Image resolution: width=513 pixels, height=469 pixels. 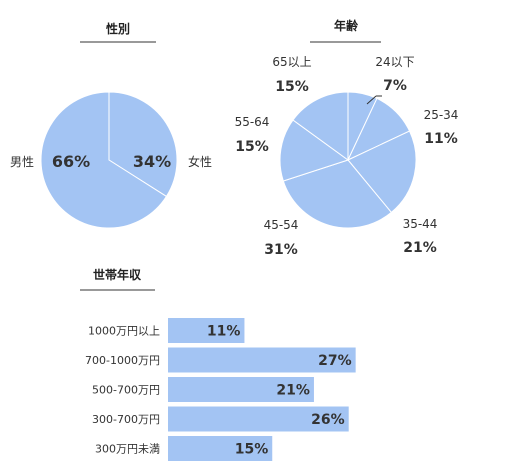 What do you see at coordinates (127, 449) in the screenshot?
I see `income-category-label-4: 300万円未満` at bounding box center [127, 449].